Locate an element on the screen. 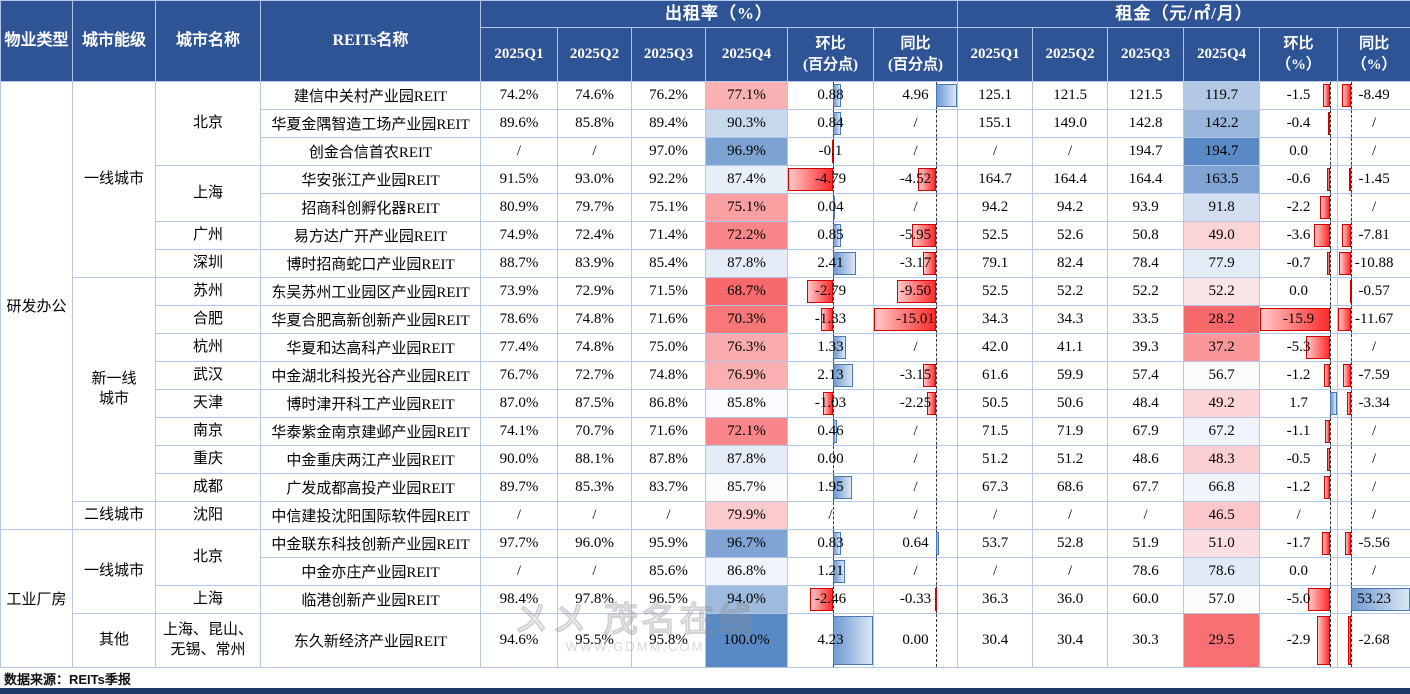 Image resolution: width=1410 pixels, height=694 pixels. occupancy-q1: 88.7% is located at coordinates (519, 263).